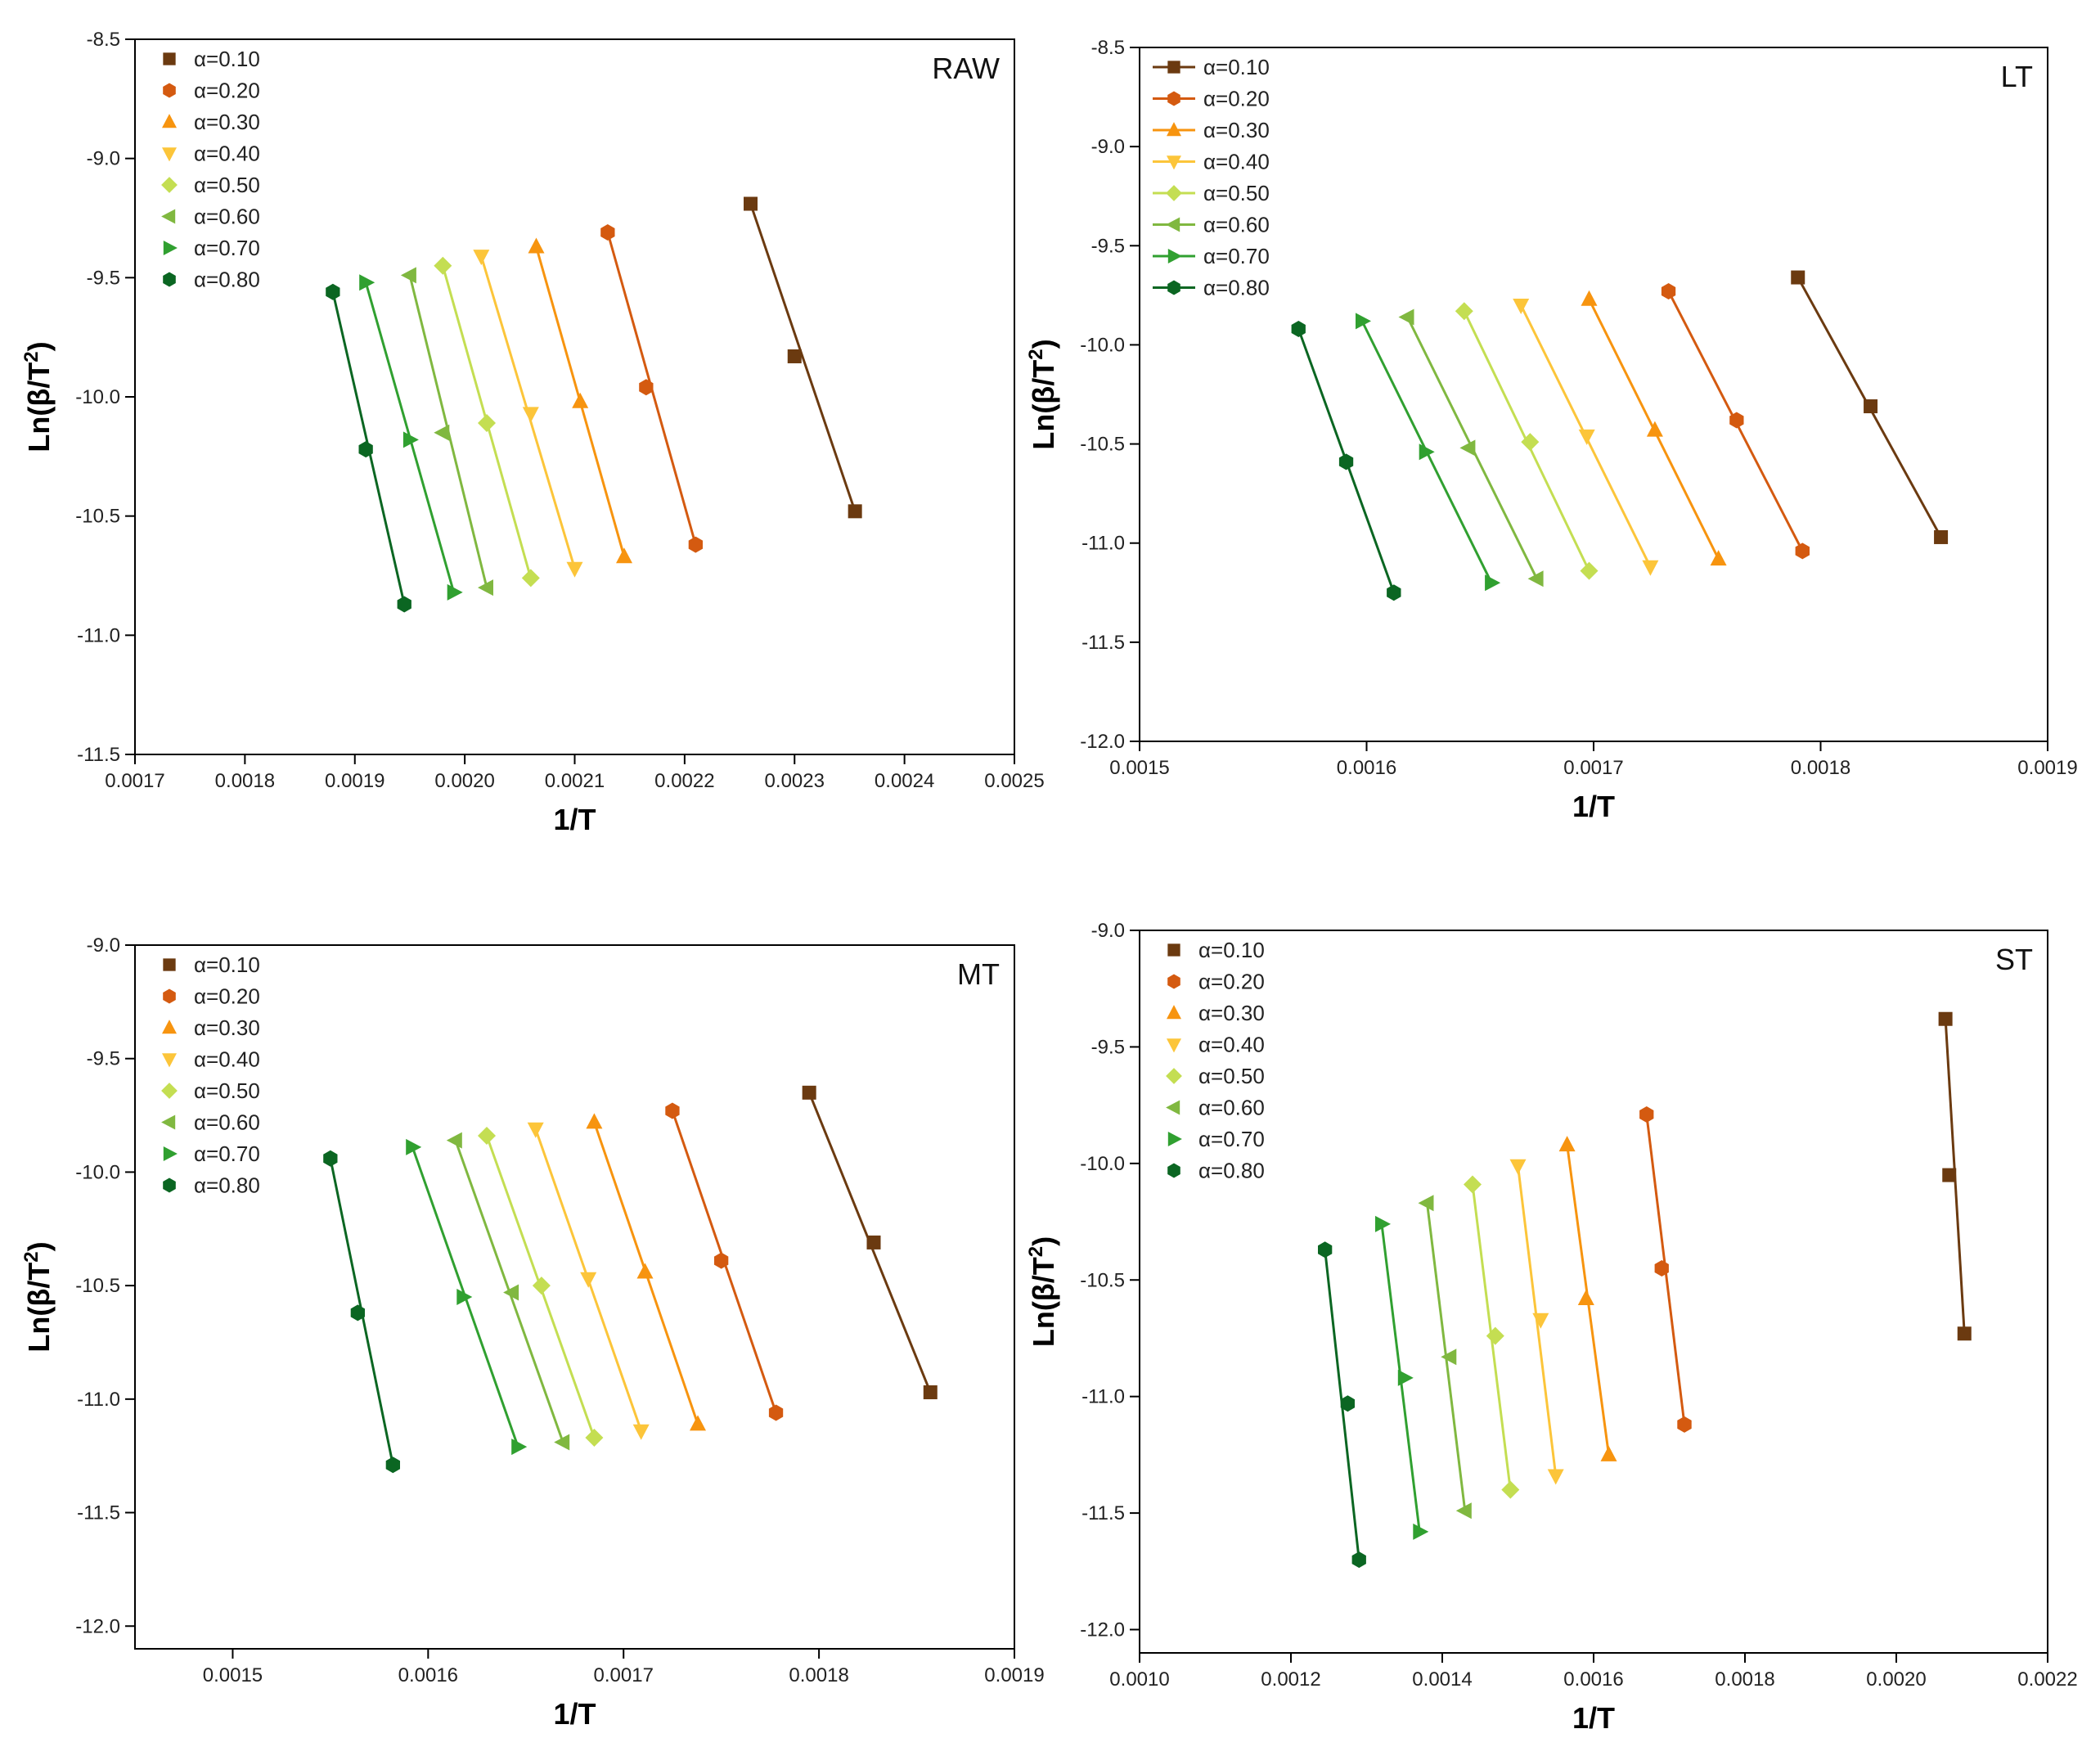  Describe the element at coordinates (1102, 345) in the screenshot. I see `y-tick-label: -10.0` at that location.